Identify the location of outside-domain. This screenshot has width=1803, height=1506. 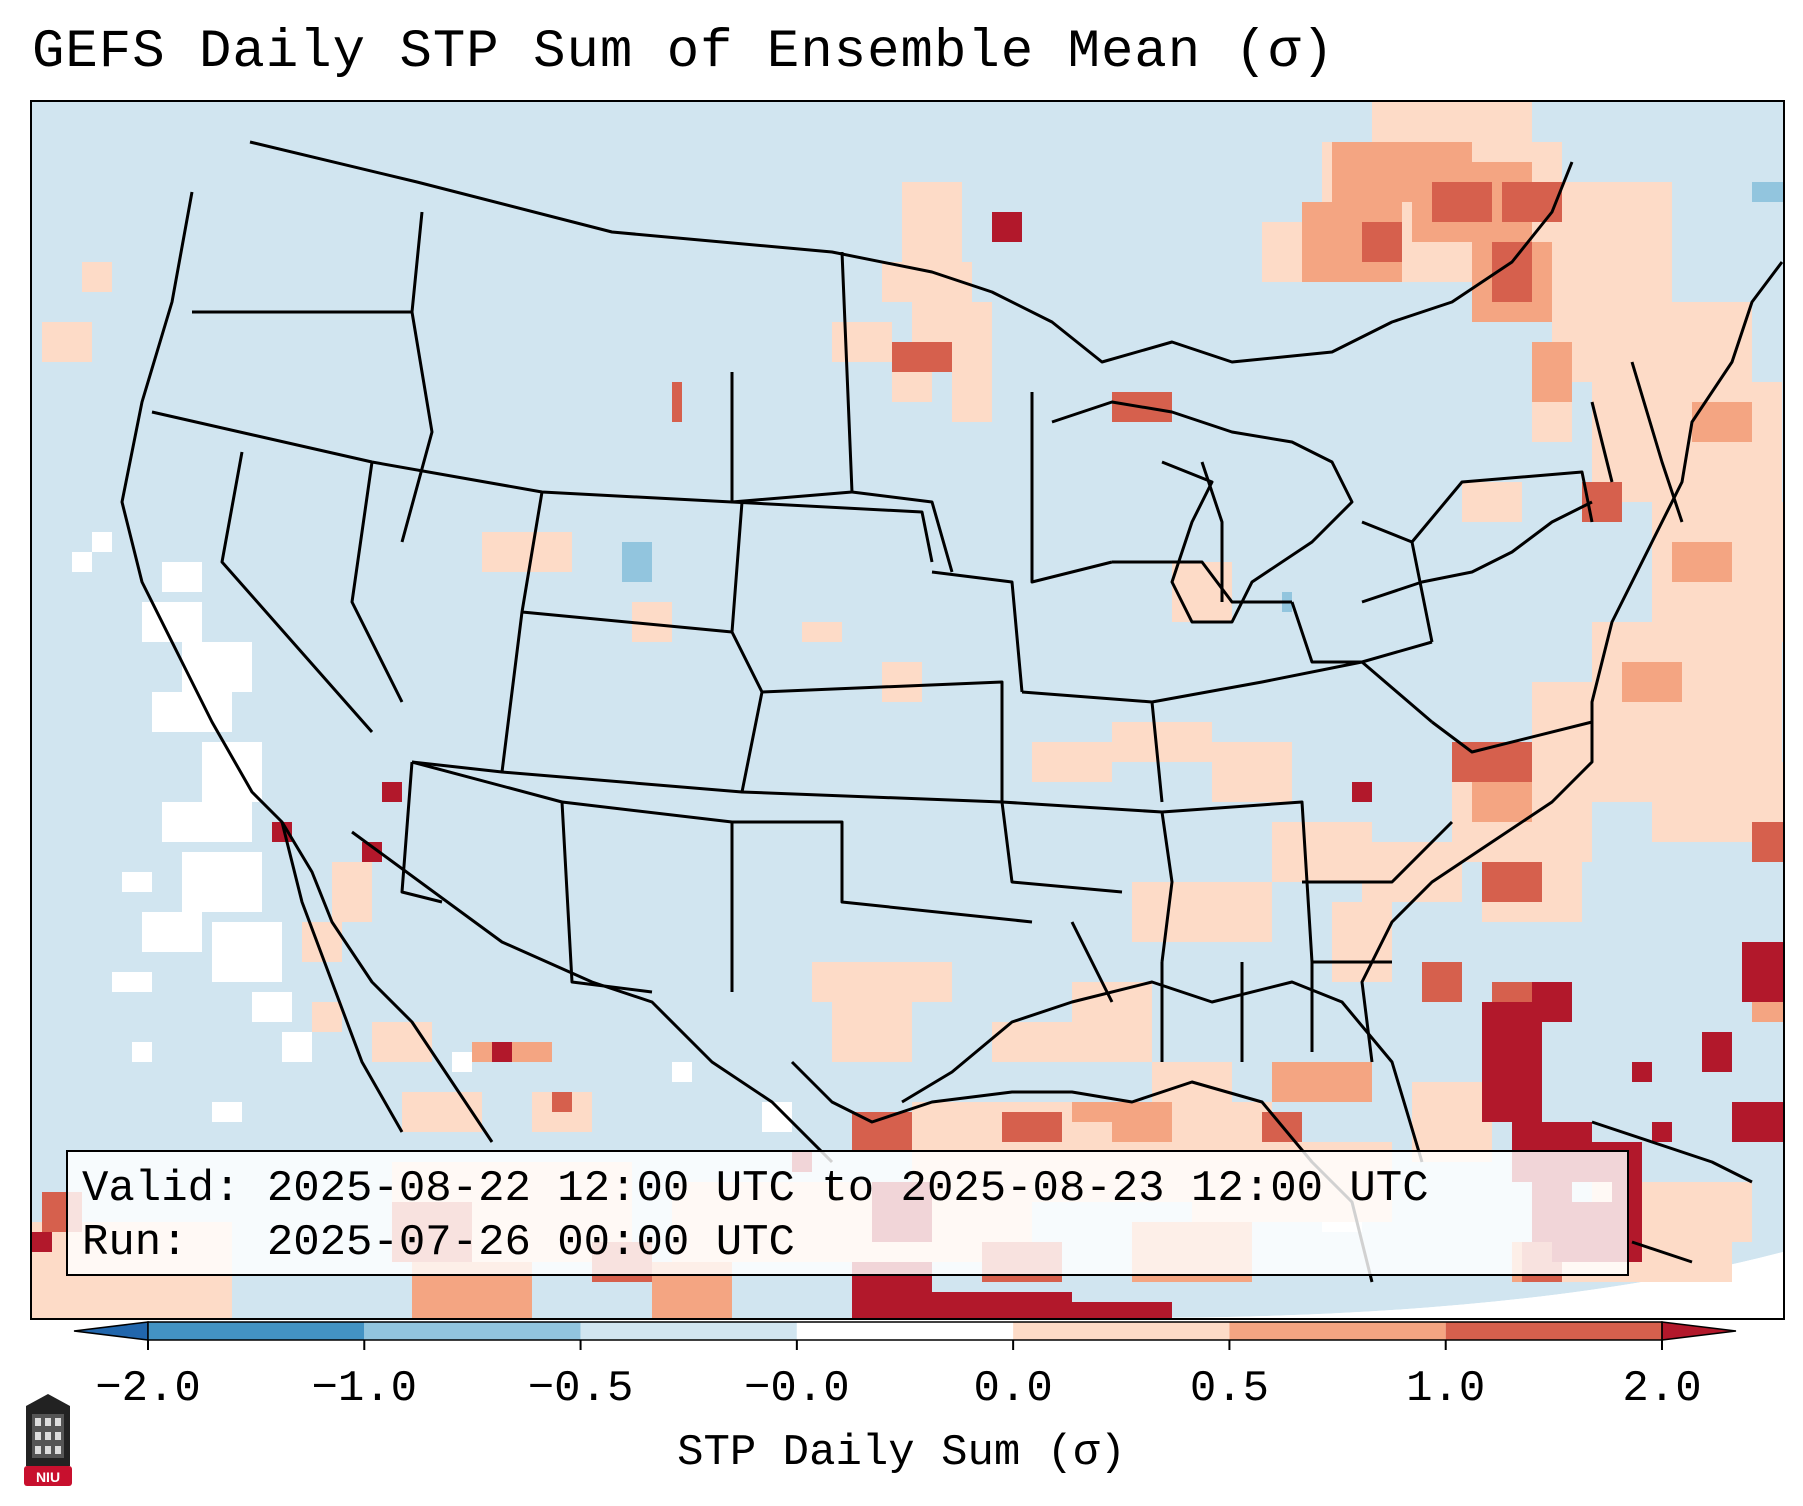
(1457, 1285).